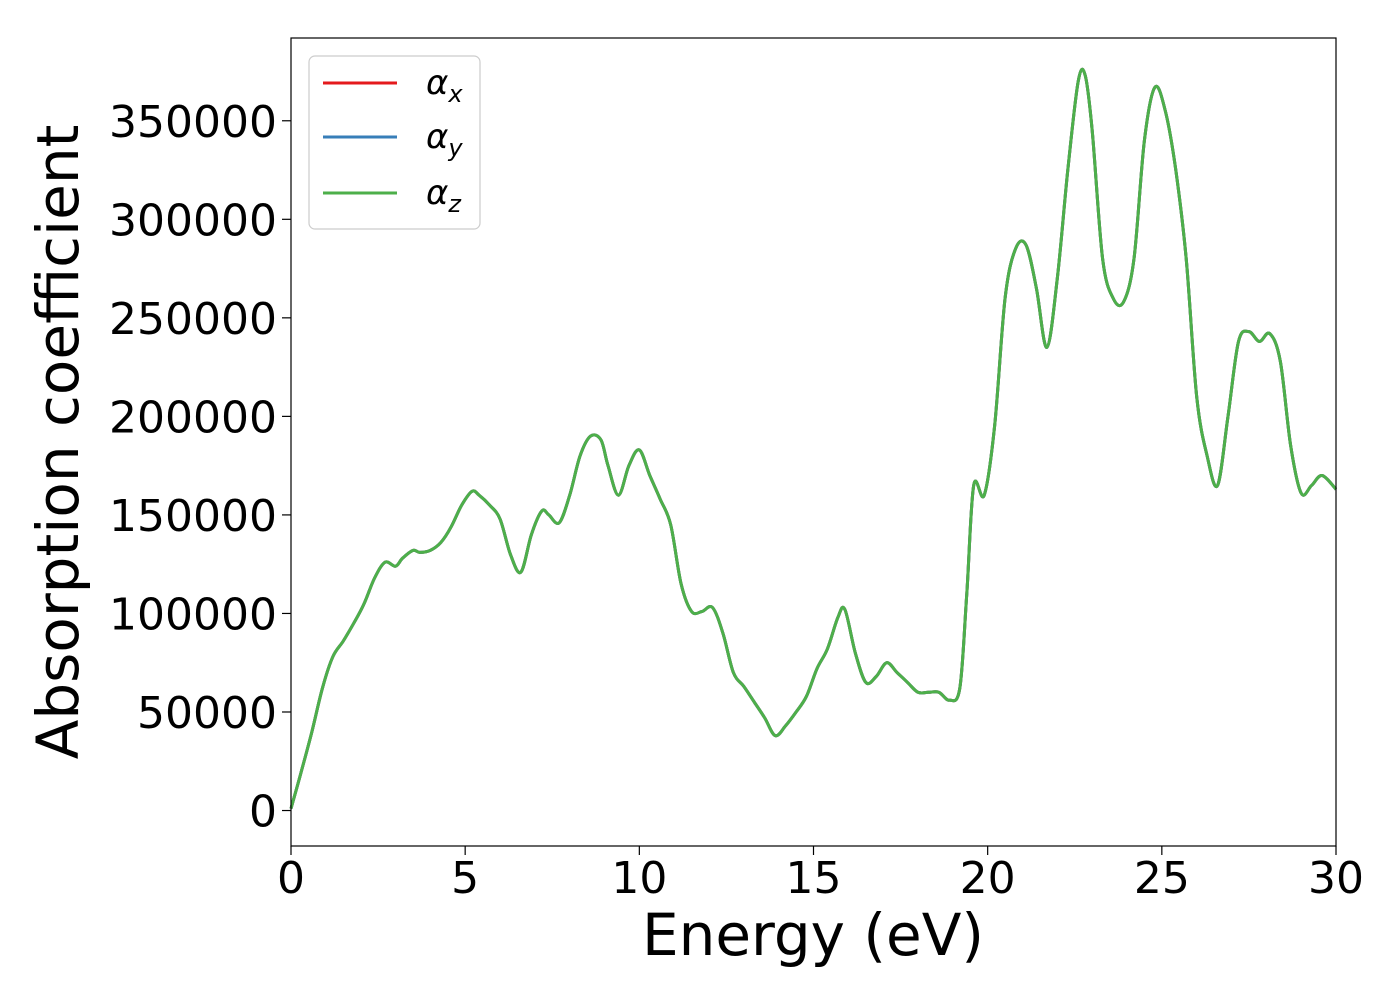 The width and height of the screenshot is (1400, 1000). What do you see at coordinates (193, 319) in the screenshot?
I see `y-tick-label: 250000` at bounding box center [193, 319].